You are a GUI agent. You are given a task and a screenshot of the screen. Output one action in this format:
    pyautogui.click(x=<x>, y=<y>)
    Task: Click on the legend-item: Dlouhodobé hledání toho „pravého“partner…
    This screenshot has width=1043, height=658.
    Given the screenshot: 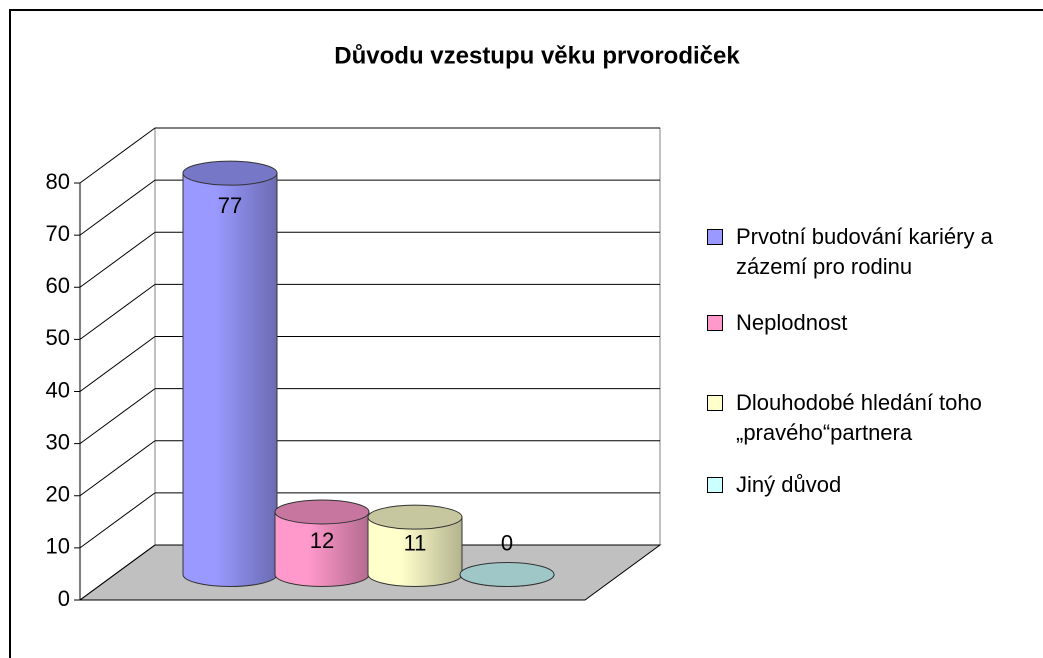 What is the action you would take?
    pyautogui.click(x=872, y=418)
    